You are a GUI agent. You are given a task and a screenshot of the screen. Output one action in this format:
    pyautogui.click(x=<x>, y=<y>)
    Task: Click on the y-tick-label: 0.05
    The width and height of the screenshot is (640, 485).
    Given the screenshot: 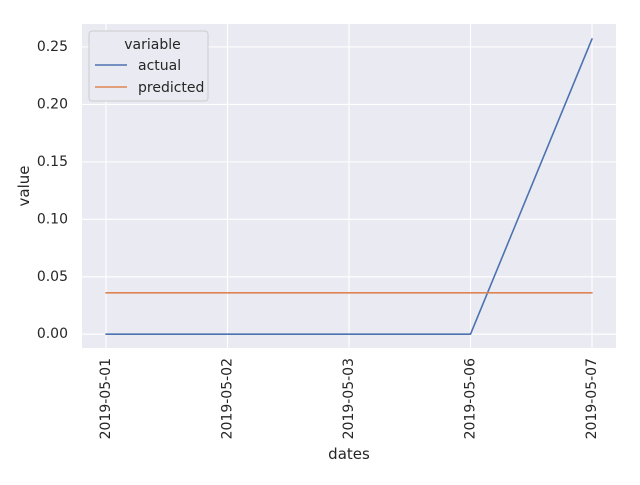 What is the action you would take?
    pyautogui.click(x=52, y=277)
    